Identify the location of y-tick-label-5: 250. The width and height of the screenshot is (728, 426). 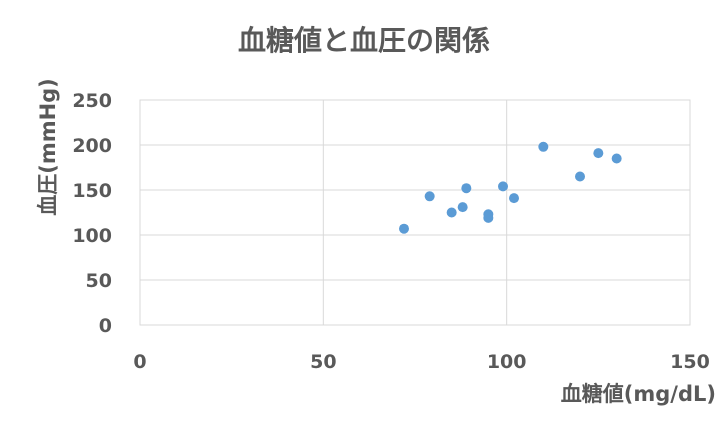
(92, 101).